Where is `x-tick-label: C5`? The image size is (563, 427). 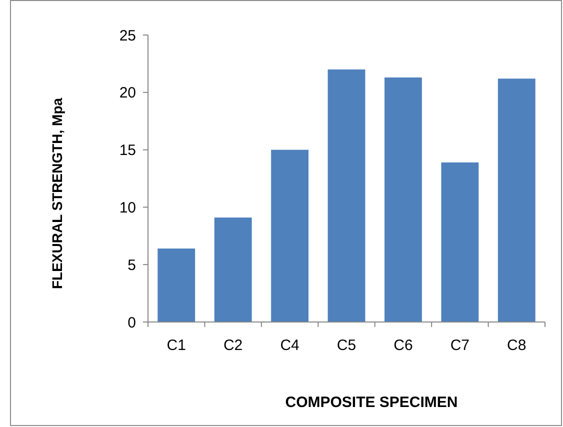 x-tick-label: C5 is located at coordinates (346, 345).